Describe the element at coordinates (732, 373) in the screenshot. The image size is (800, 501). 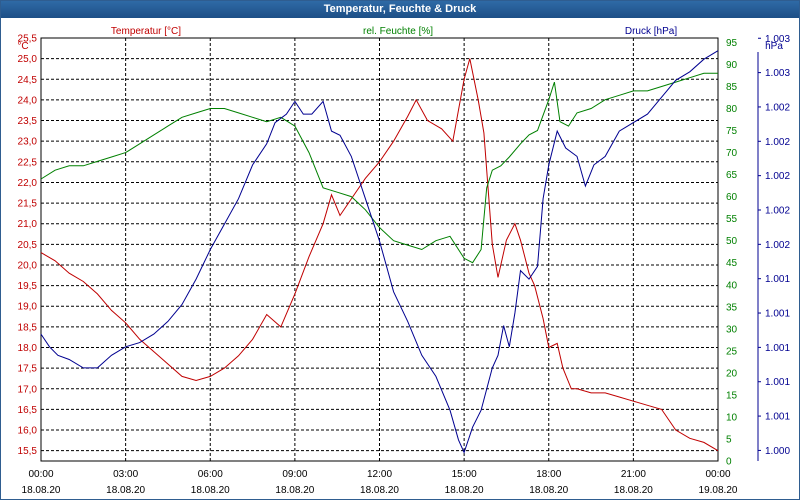
I see `y-tick-label-humidity: 20` at that location.